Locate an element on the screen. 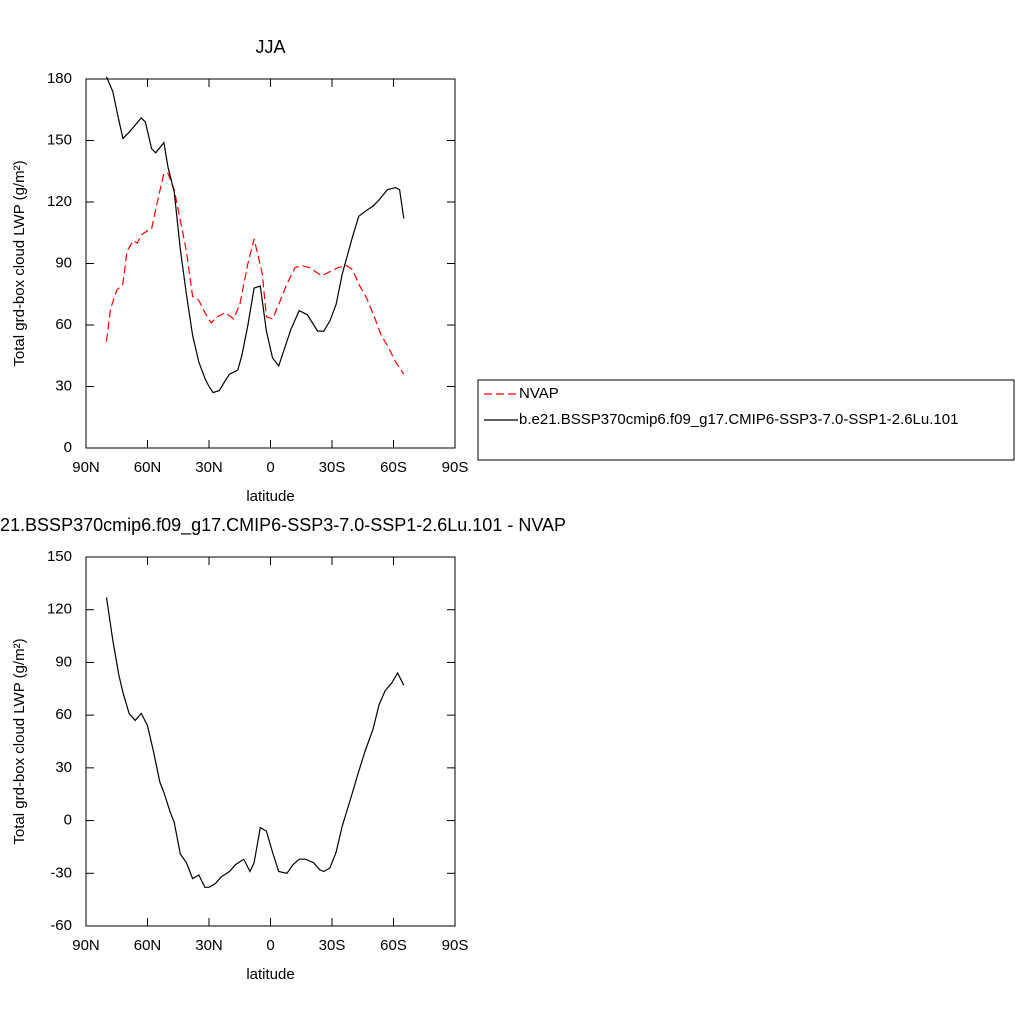 This screenshot has height=1024, width=1024. y-tick-label: -30 is located at coordinates (61, 872).